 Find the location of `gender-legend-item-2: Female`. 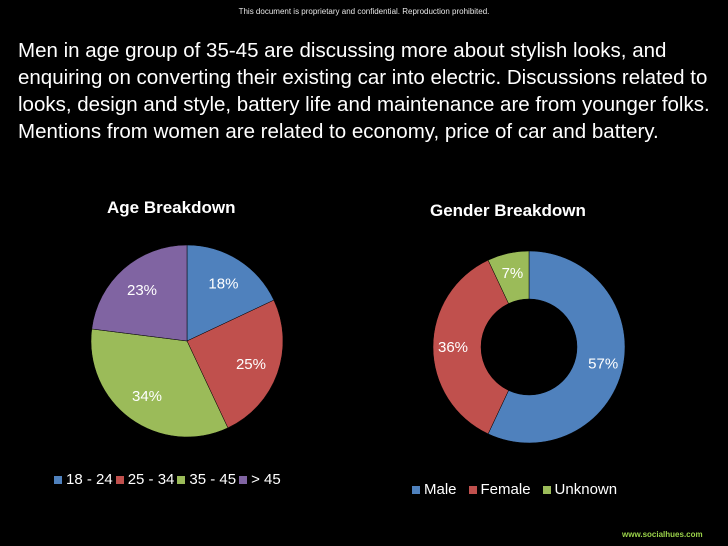

gender-legend-item-2: Female is located at coordinates (499, 489).